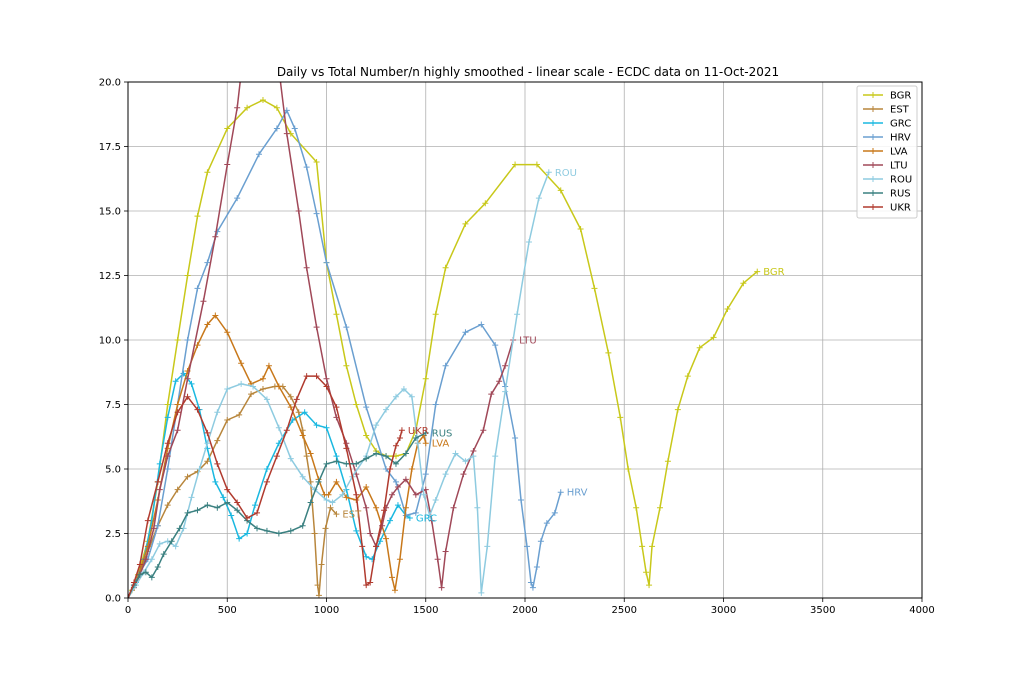 This screenshot has width=1024, height=683. I want to click on legend-label: GRC, so click(900, 124).